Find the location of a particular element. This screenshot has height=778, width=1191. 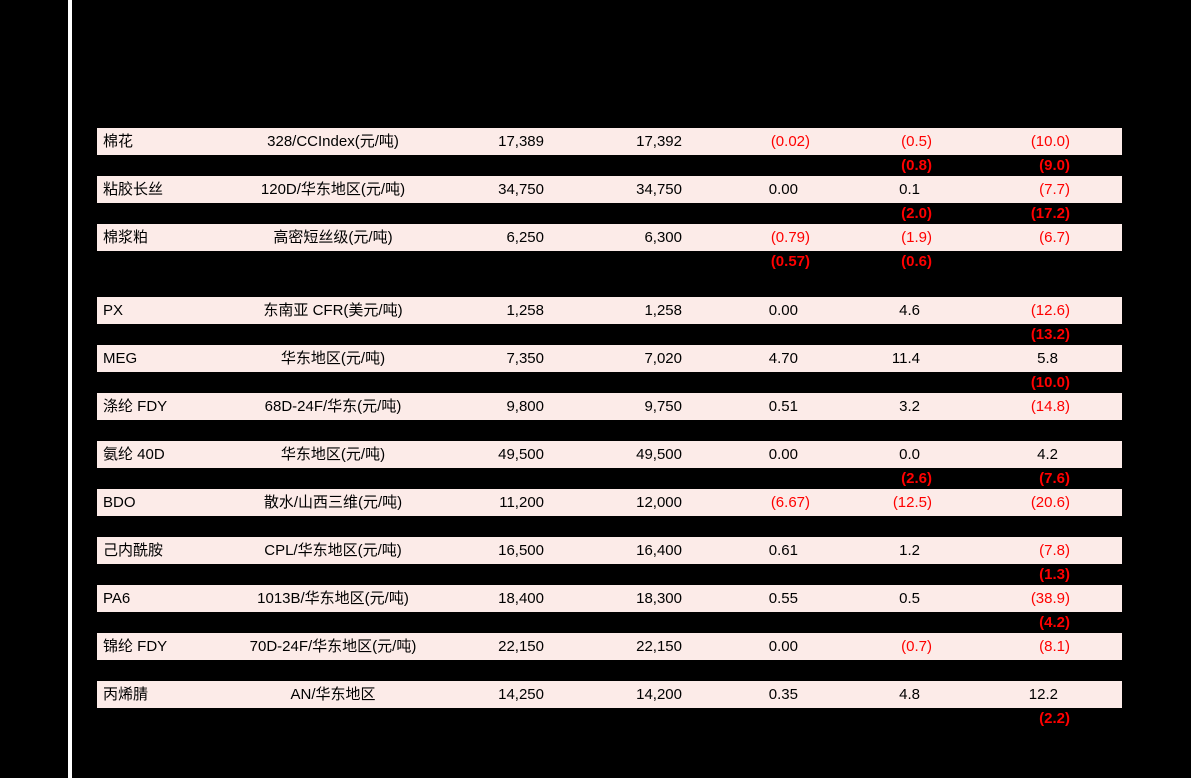

price-previous: 34,750 is located at coordinates (659, 189).